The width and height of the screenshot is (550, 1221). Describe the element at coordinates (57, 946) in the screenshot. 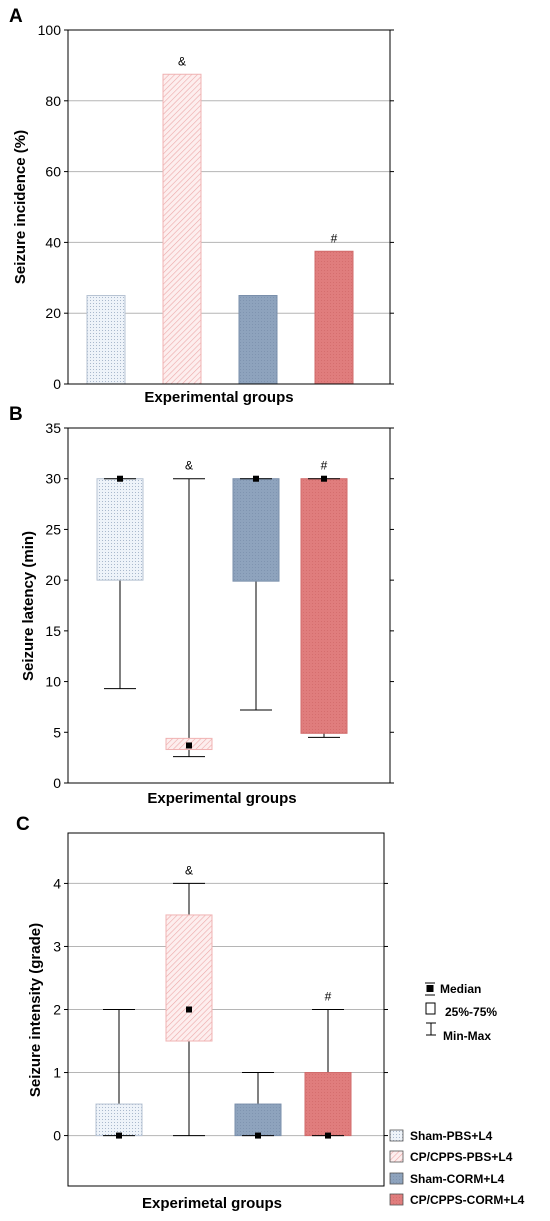

I see `panel-c-y-tick-label: 3` at that location.